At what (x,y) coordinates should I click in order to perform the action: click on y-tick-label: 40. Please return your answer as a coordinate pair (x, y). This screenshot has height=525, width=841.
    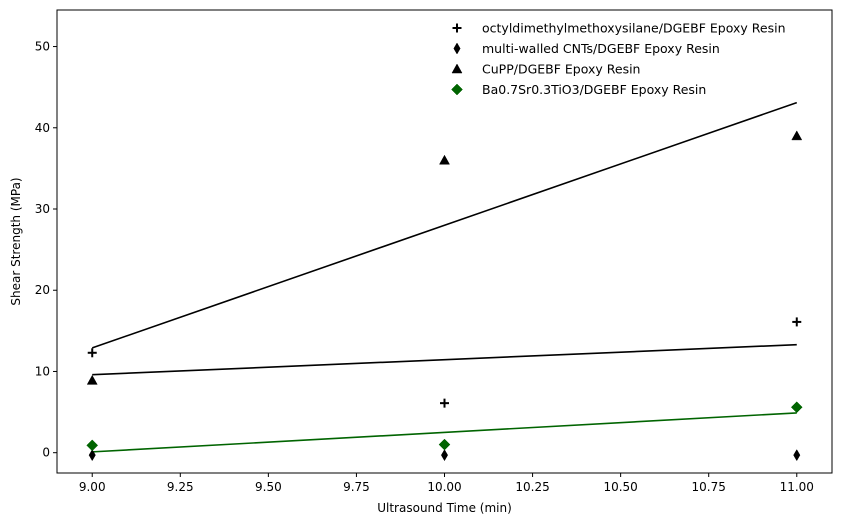
    Looking at the image, I should click on (42, 128).